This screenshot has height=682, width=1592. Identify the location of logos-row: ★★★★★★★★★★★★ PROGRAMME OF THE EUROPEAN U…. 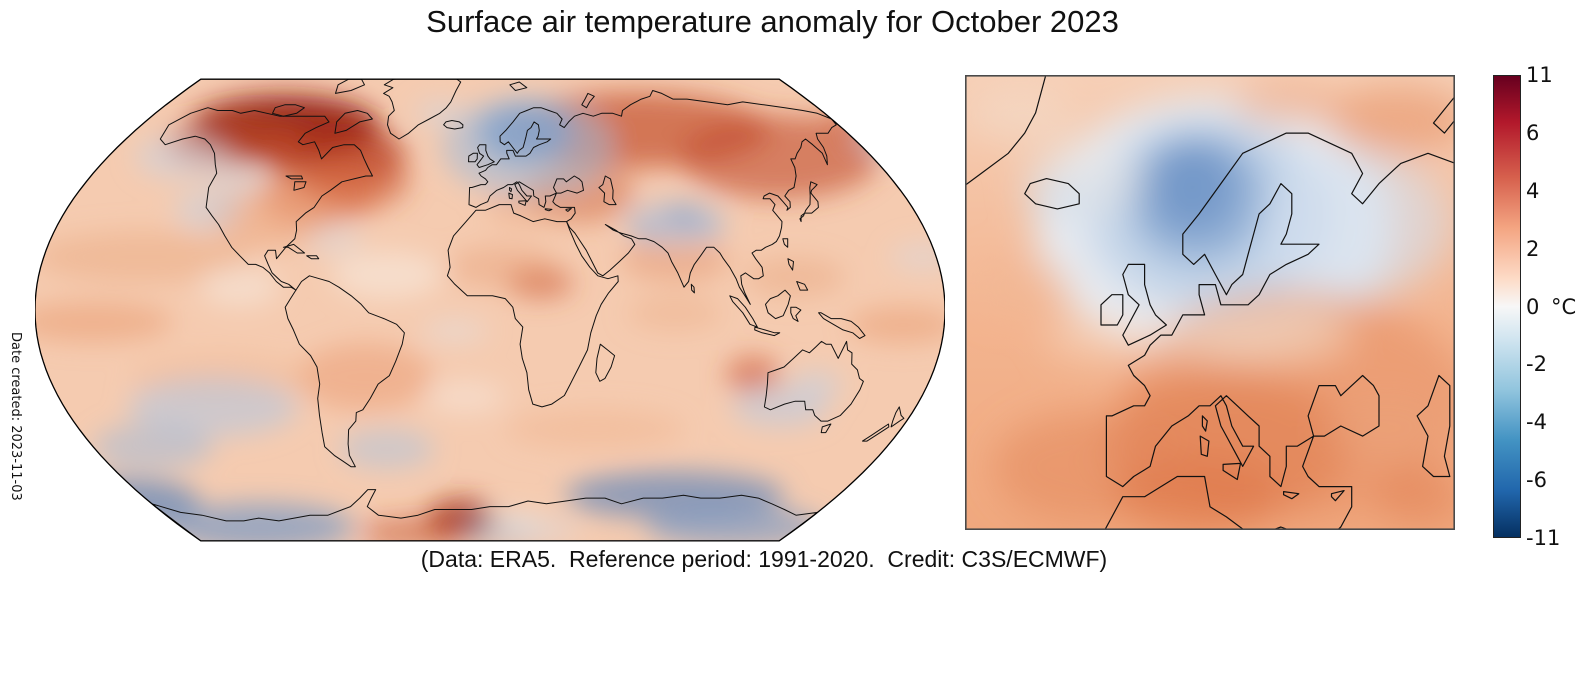
(796, 630).